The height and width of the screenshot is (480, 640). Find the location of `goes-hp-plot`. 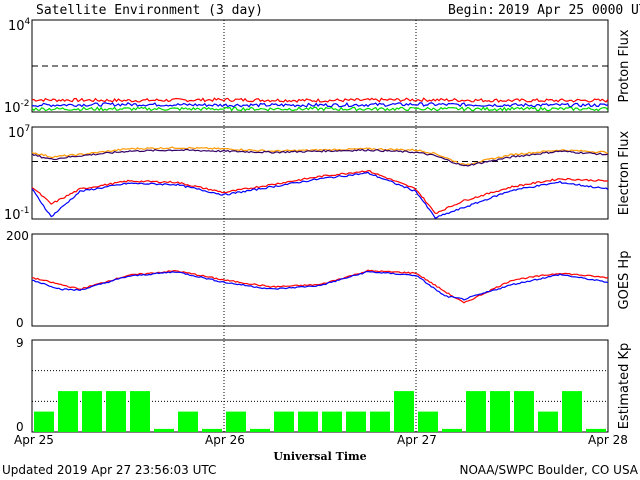

goes-hp-plot is located at coordinates (320, 286).